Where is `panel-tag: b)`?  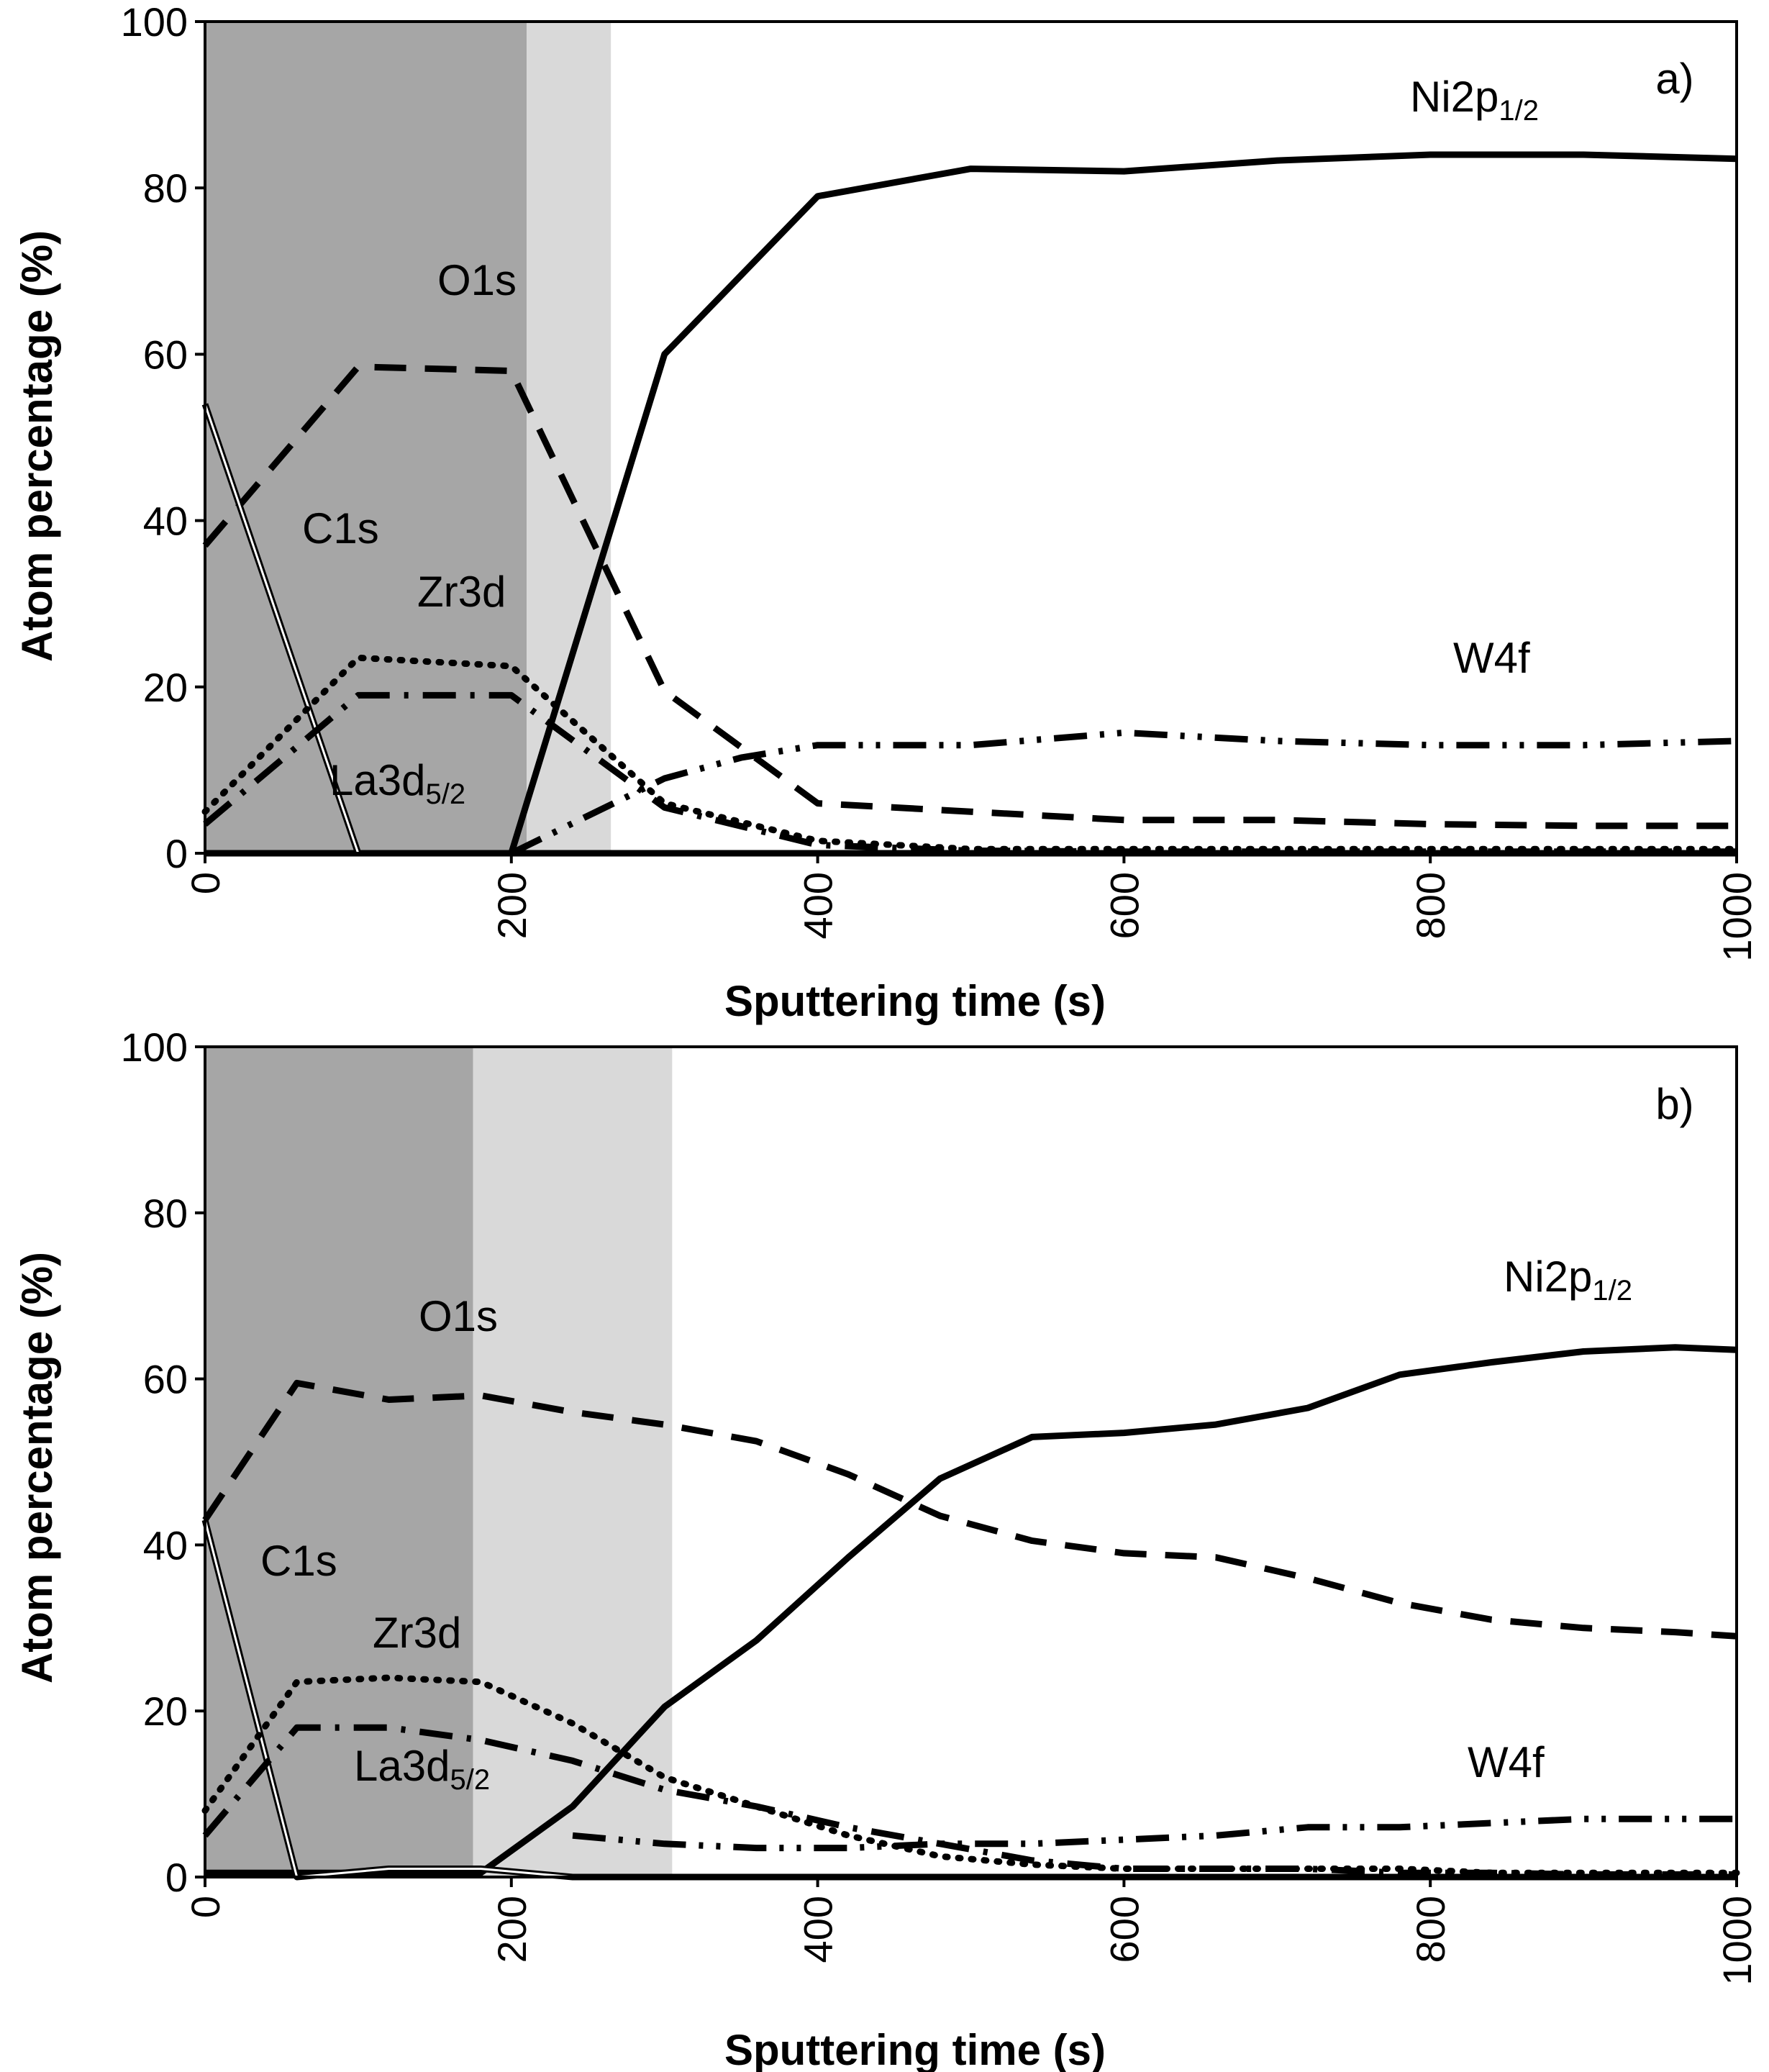 panel-tag: b) is located at coordinates (1674, 1104).